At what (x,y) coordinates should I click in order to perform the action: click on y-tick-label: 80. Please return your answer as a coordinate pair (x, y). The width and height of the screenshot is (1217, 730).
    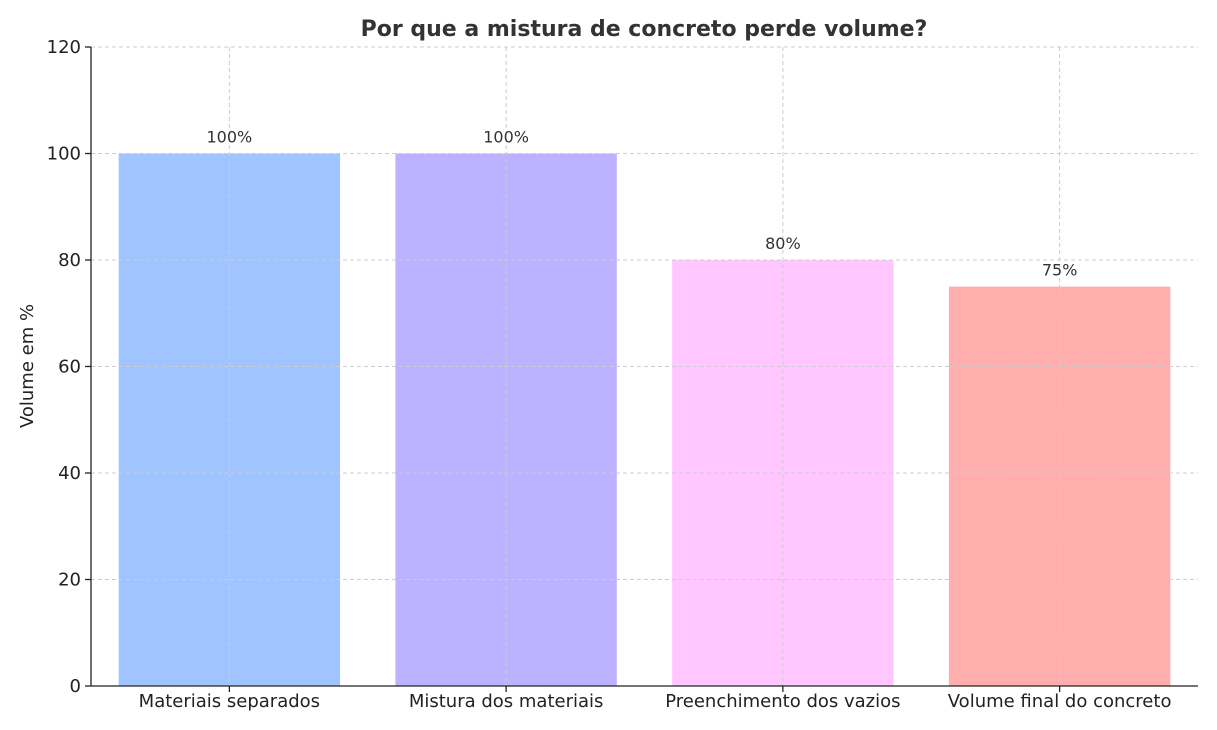
    Looking at the image, I should click on (69, 260).